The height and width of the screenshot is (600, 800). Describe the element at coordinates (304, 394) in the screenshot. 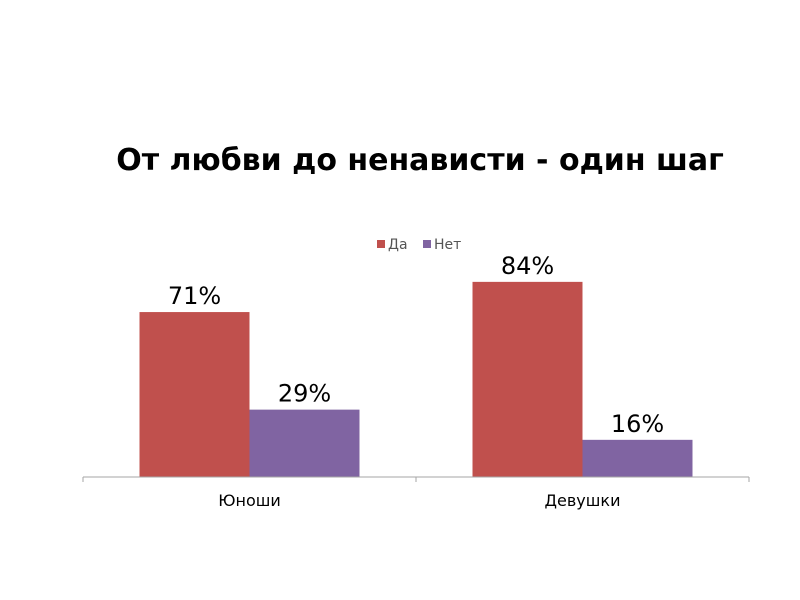

I see `data-label-net-0: 29%` at that location.